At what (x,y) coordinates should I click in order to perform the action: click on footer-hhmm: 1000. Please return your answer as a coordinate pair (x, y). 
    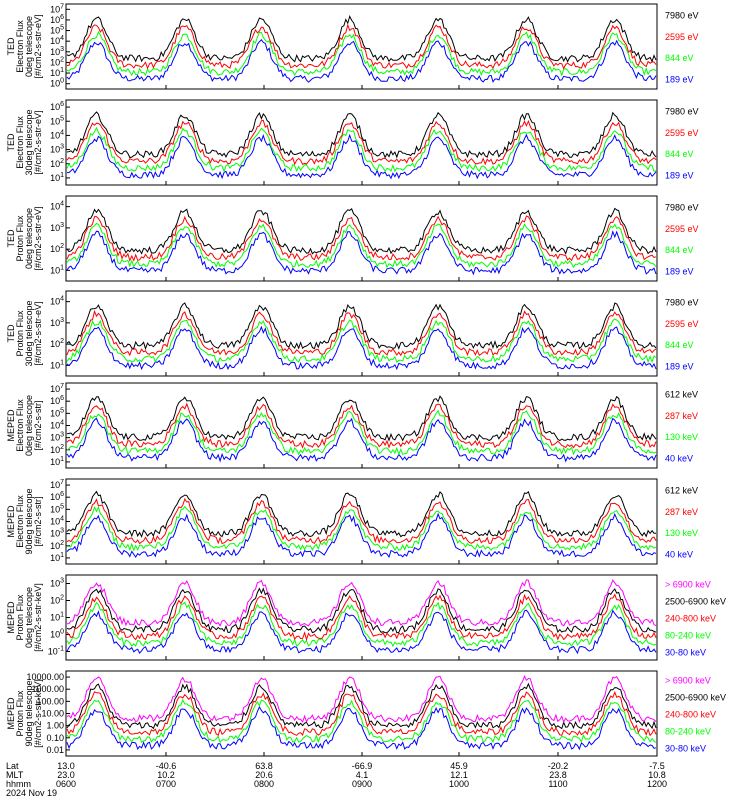
    Looking at the image, I should click on (459, 784).